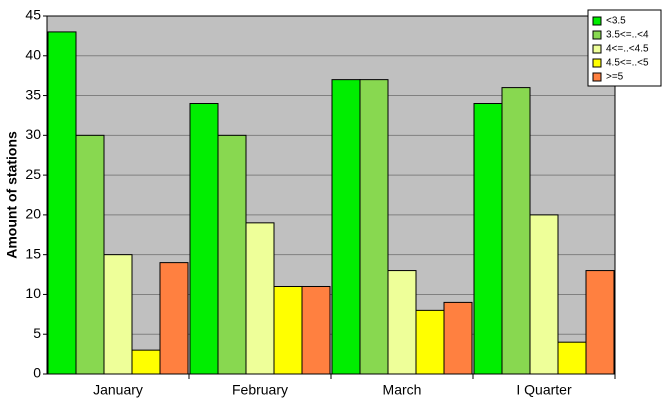 The image size is (667, 415). Describe the element at coordinates (627, 49) in the screenshot. I see `legend-label: 4<=..<4.5` at that location.